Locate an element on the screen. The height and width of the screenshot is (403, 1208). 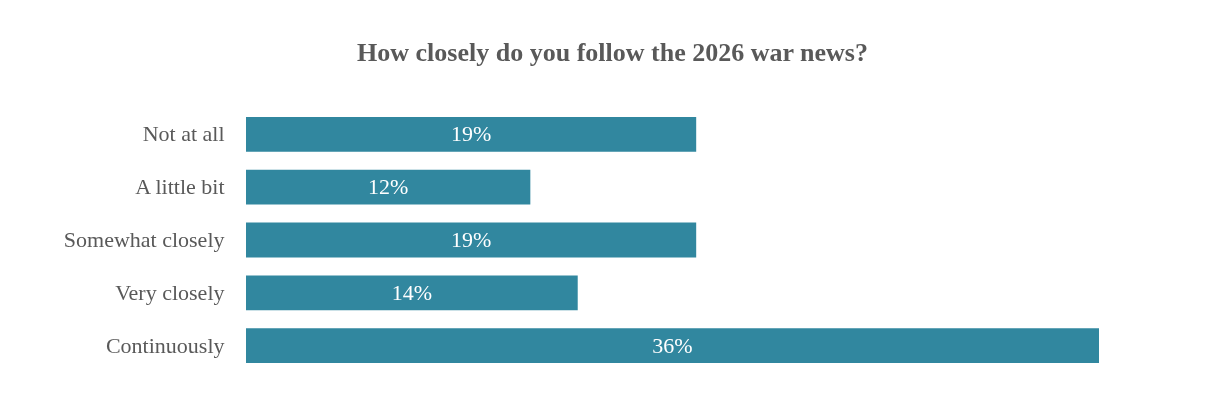
y-tick-label: Not at all is located at coordinates (183, 134).